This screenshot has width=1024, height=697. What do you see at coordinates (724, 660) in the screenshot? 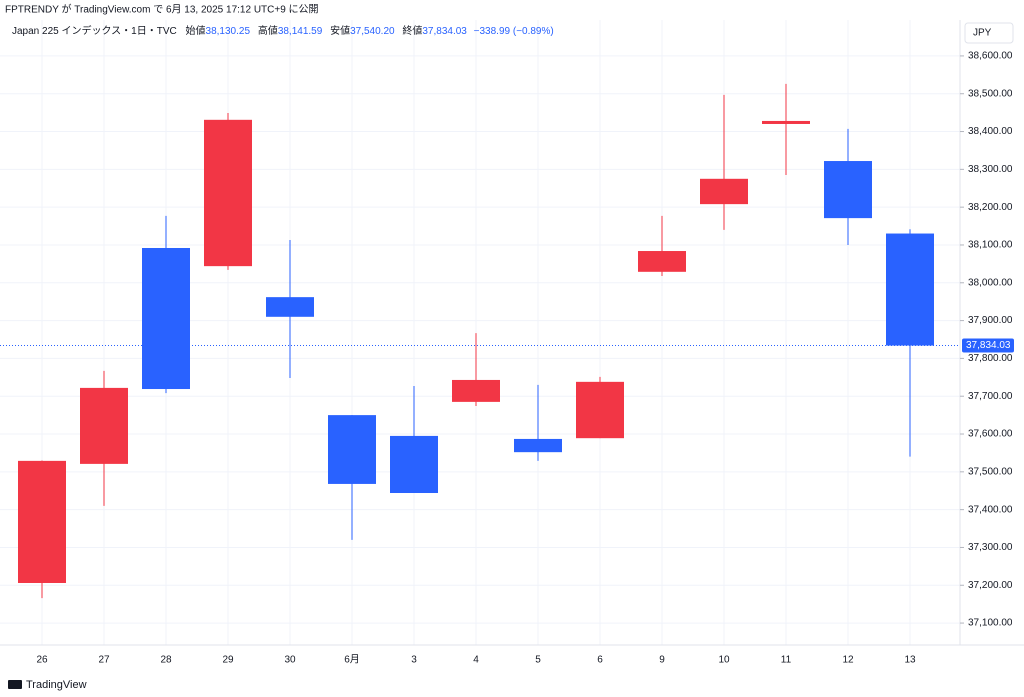
I see `x-tick-label: 10` at bounding box center [724, 660].